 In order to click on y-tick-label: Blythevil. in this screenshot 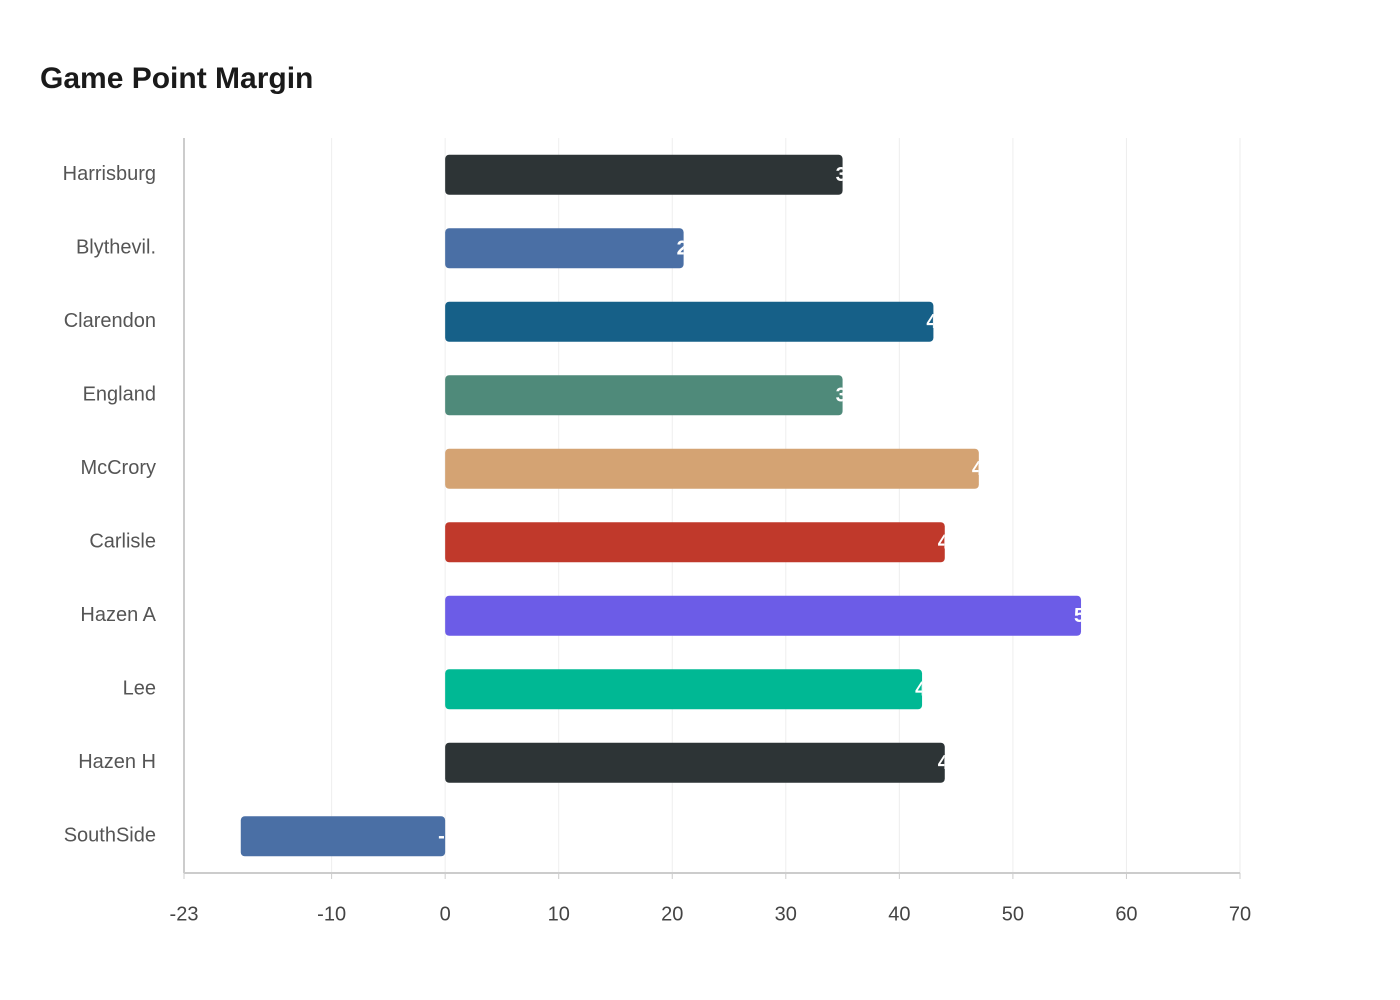, I will do `click(116, 248)`.